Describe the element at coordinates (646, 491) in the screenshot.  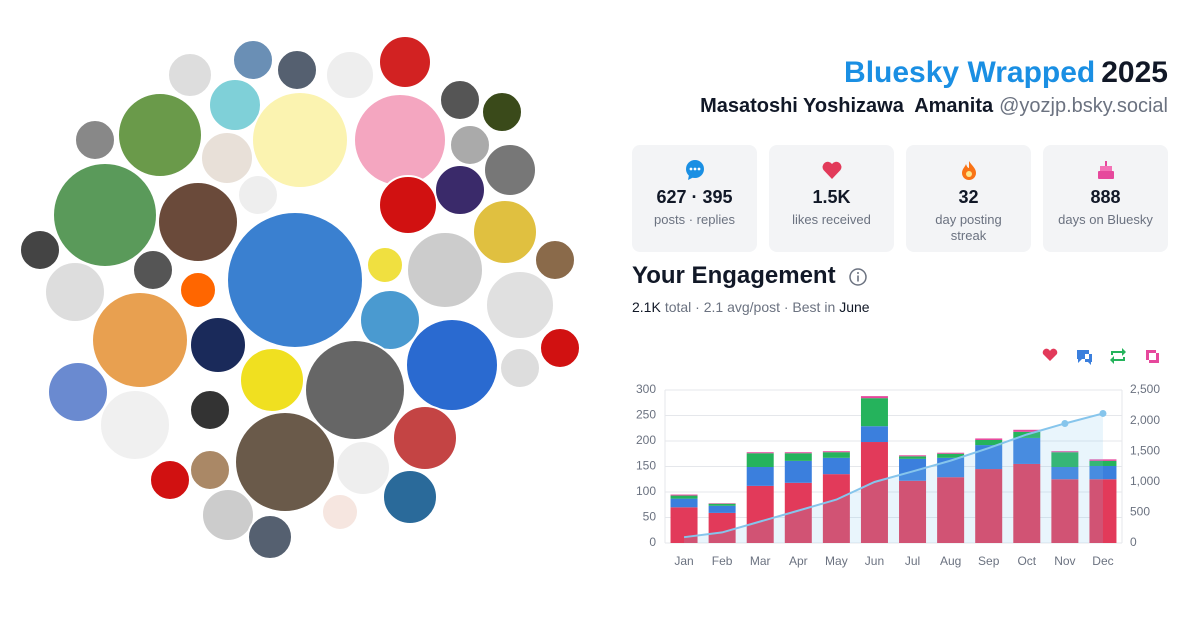
I see `y-tick-label: 100` at that location.